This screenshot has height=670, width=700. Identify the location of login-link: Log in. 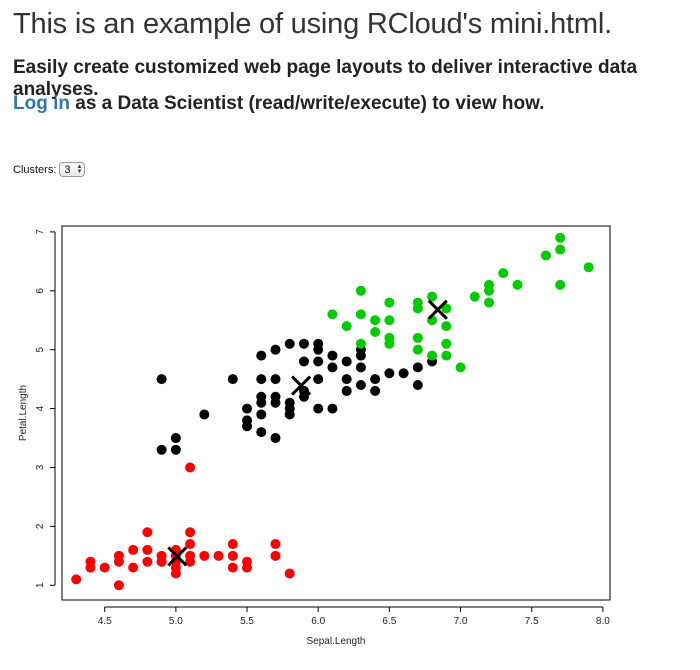
(41, 103).